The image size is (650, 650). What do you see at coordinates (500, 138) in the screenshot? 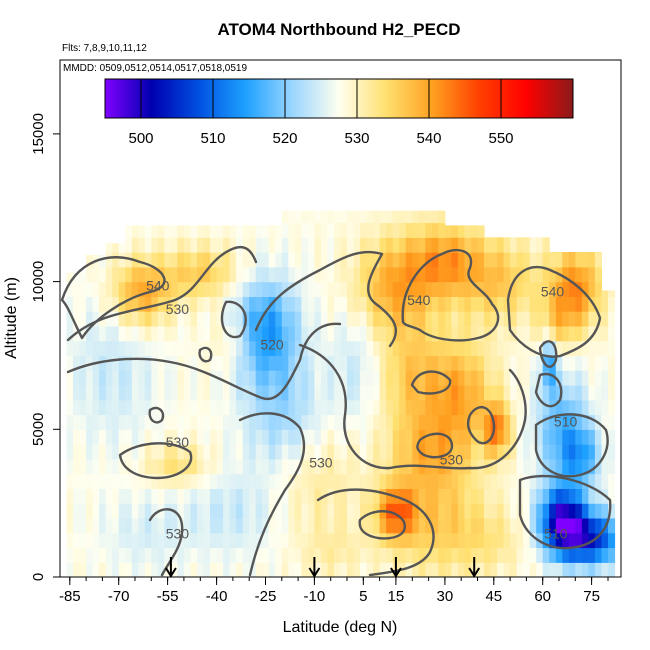
I see `colorbar-tick-label: 550` at bounding box center [500, 138].